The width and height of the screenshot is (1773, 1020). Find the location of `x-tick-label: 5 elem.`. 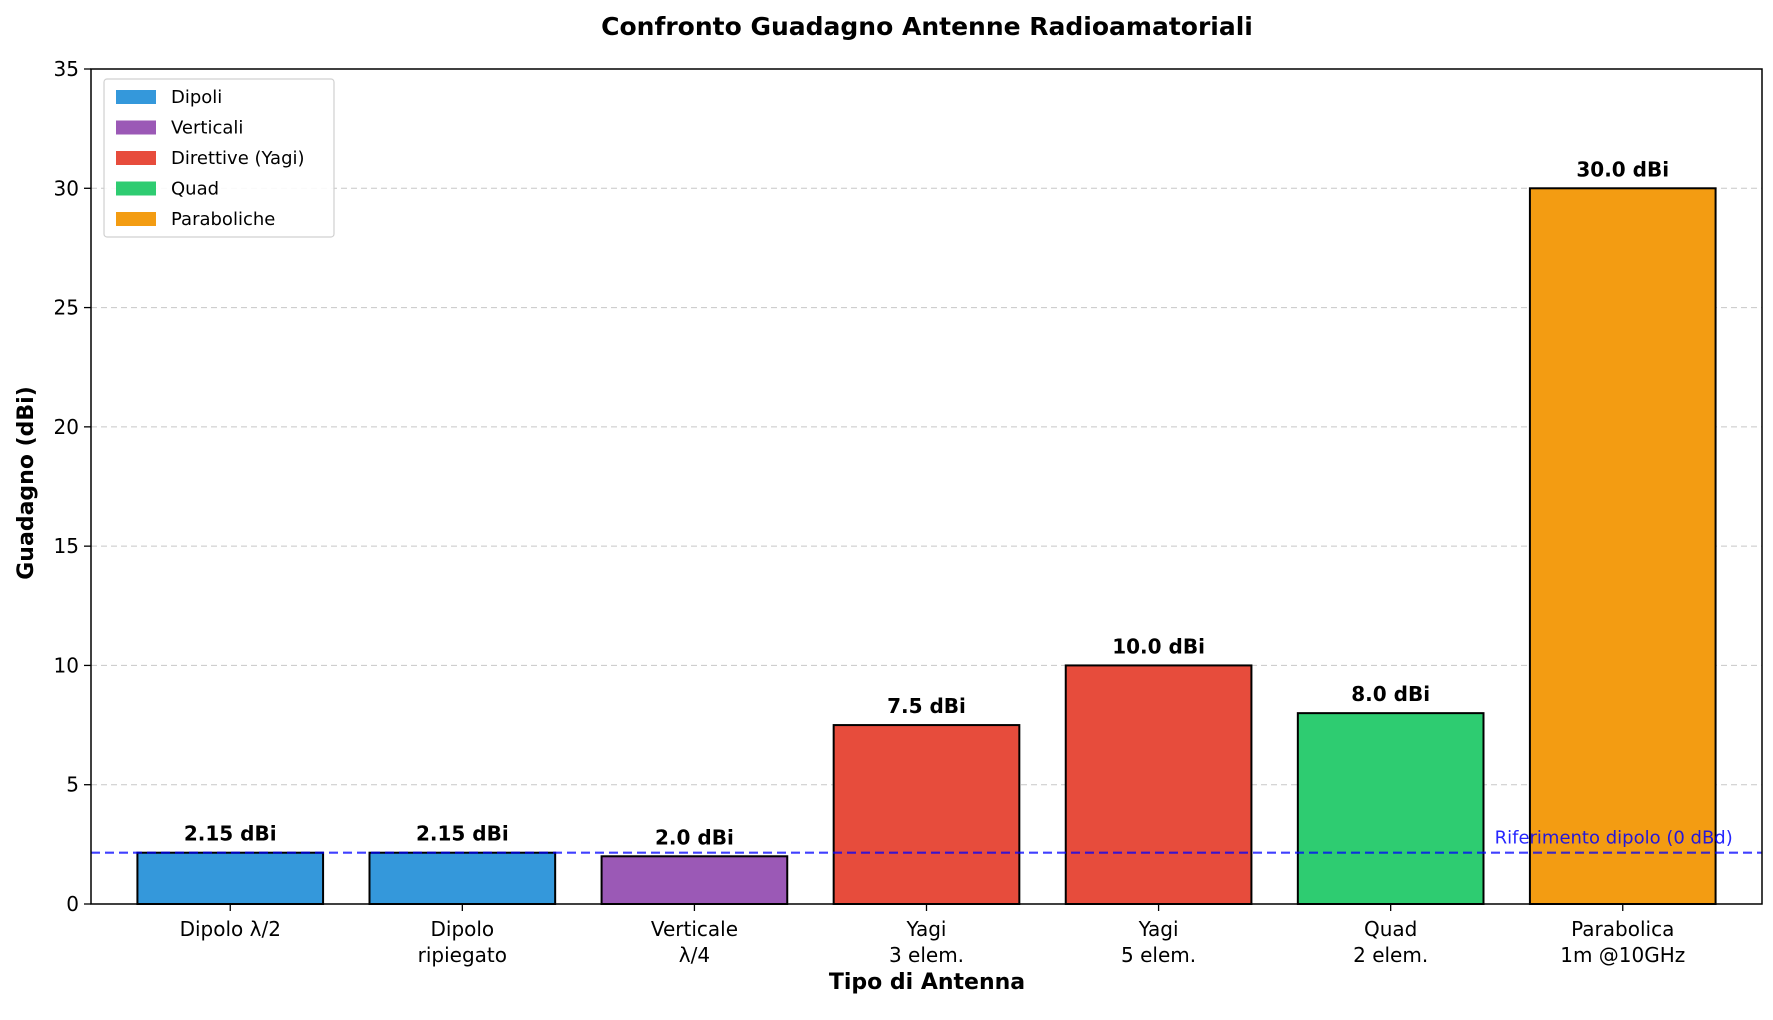

x-tick-label: 5 elem. is located at coordinates (1158, 955).